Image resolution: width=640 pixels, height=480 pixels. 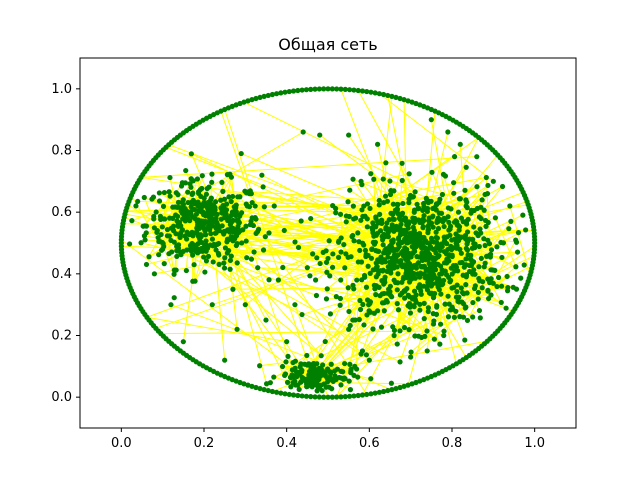 What do you see at coordinates (452, 443) in the screenshot?
I see `x-tick-label: 0.8` at bounding box center [452, 443].